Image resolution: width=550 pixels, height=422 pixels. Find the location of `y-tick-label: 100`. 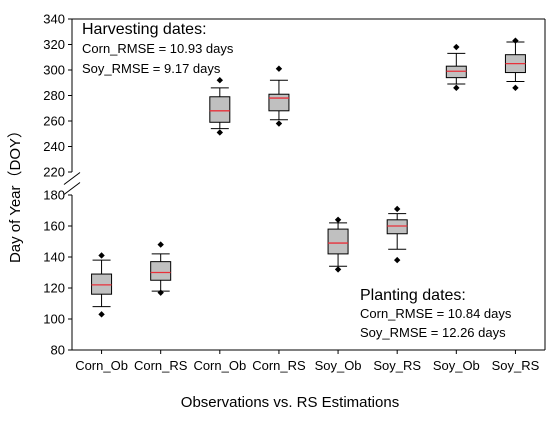

y-tick-label: 100 is located at coordinates (54, 319).